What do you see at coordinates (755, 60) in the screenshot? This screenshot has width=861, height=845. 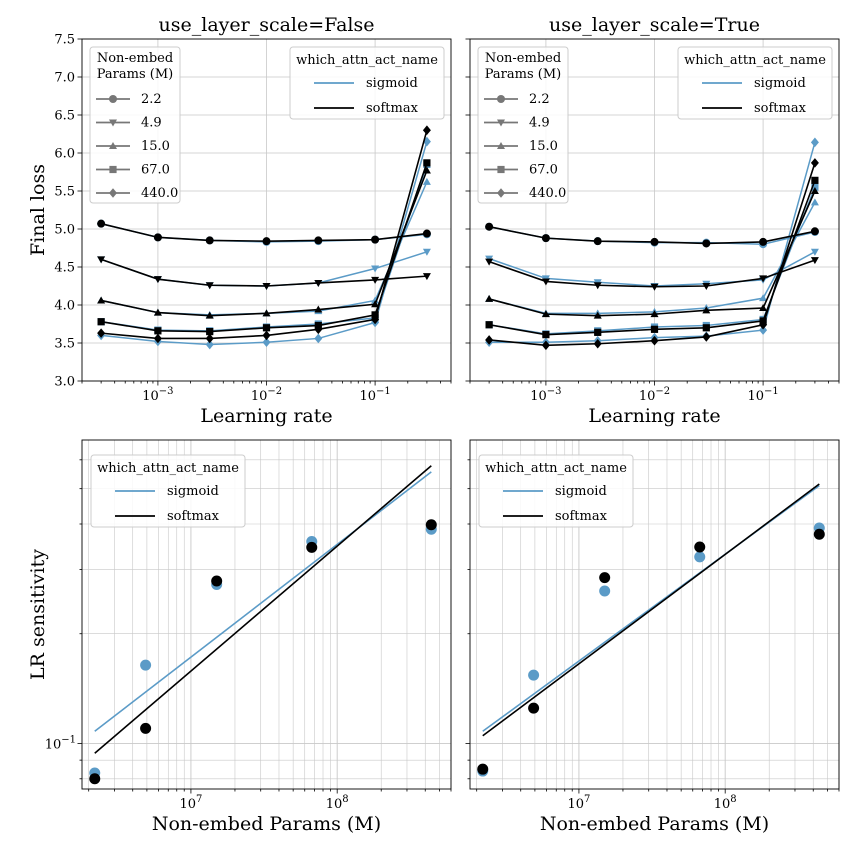 I see `legend-title: which_attn_act_name` at bounding box center [755, 60].